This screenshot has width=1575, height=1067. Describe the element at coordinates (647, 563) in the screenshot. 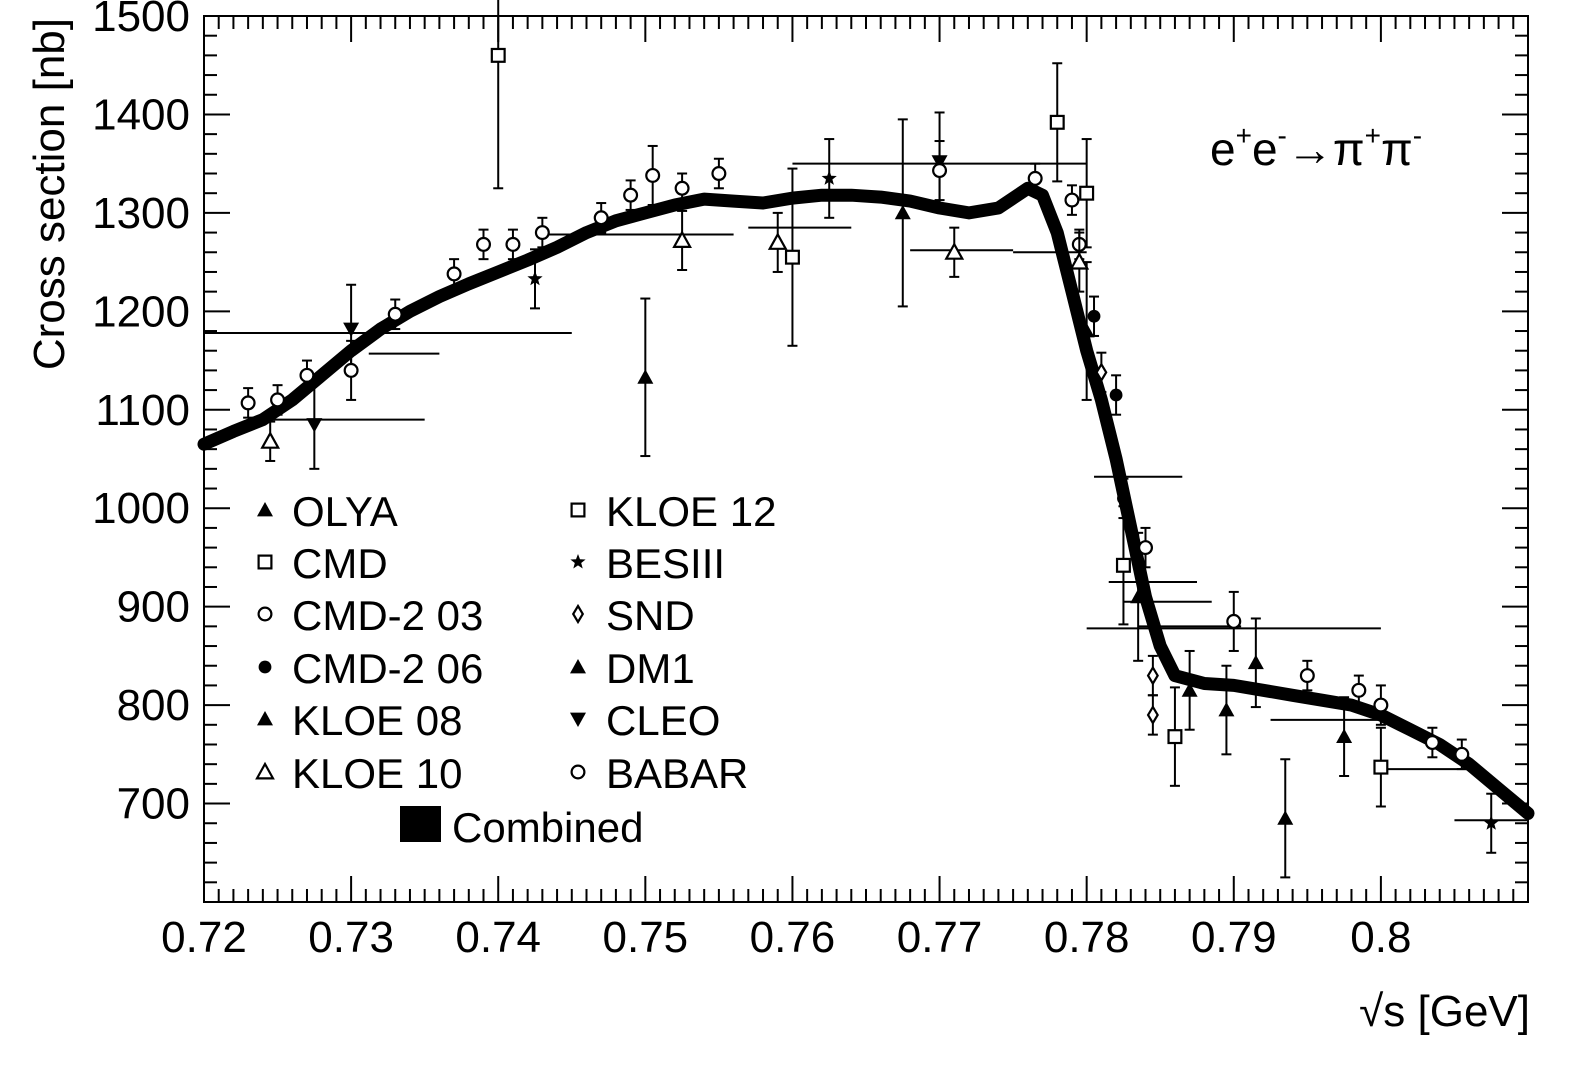

I see `legend-entry: BESIII` at that location.